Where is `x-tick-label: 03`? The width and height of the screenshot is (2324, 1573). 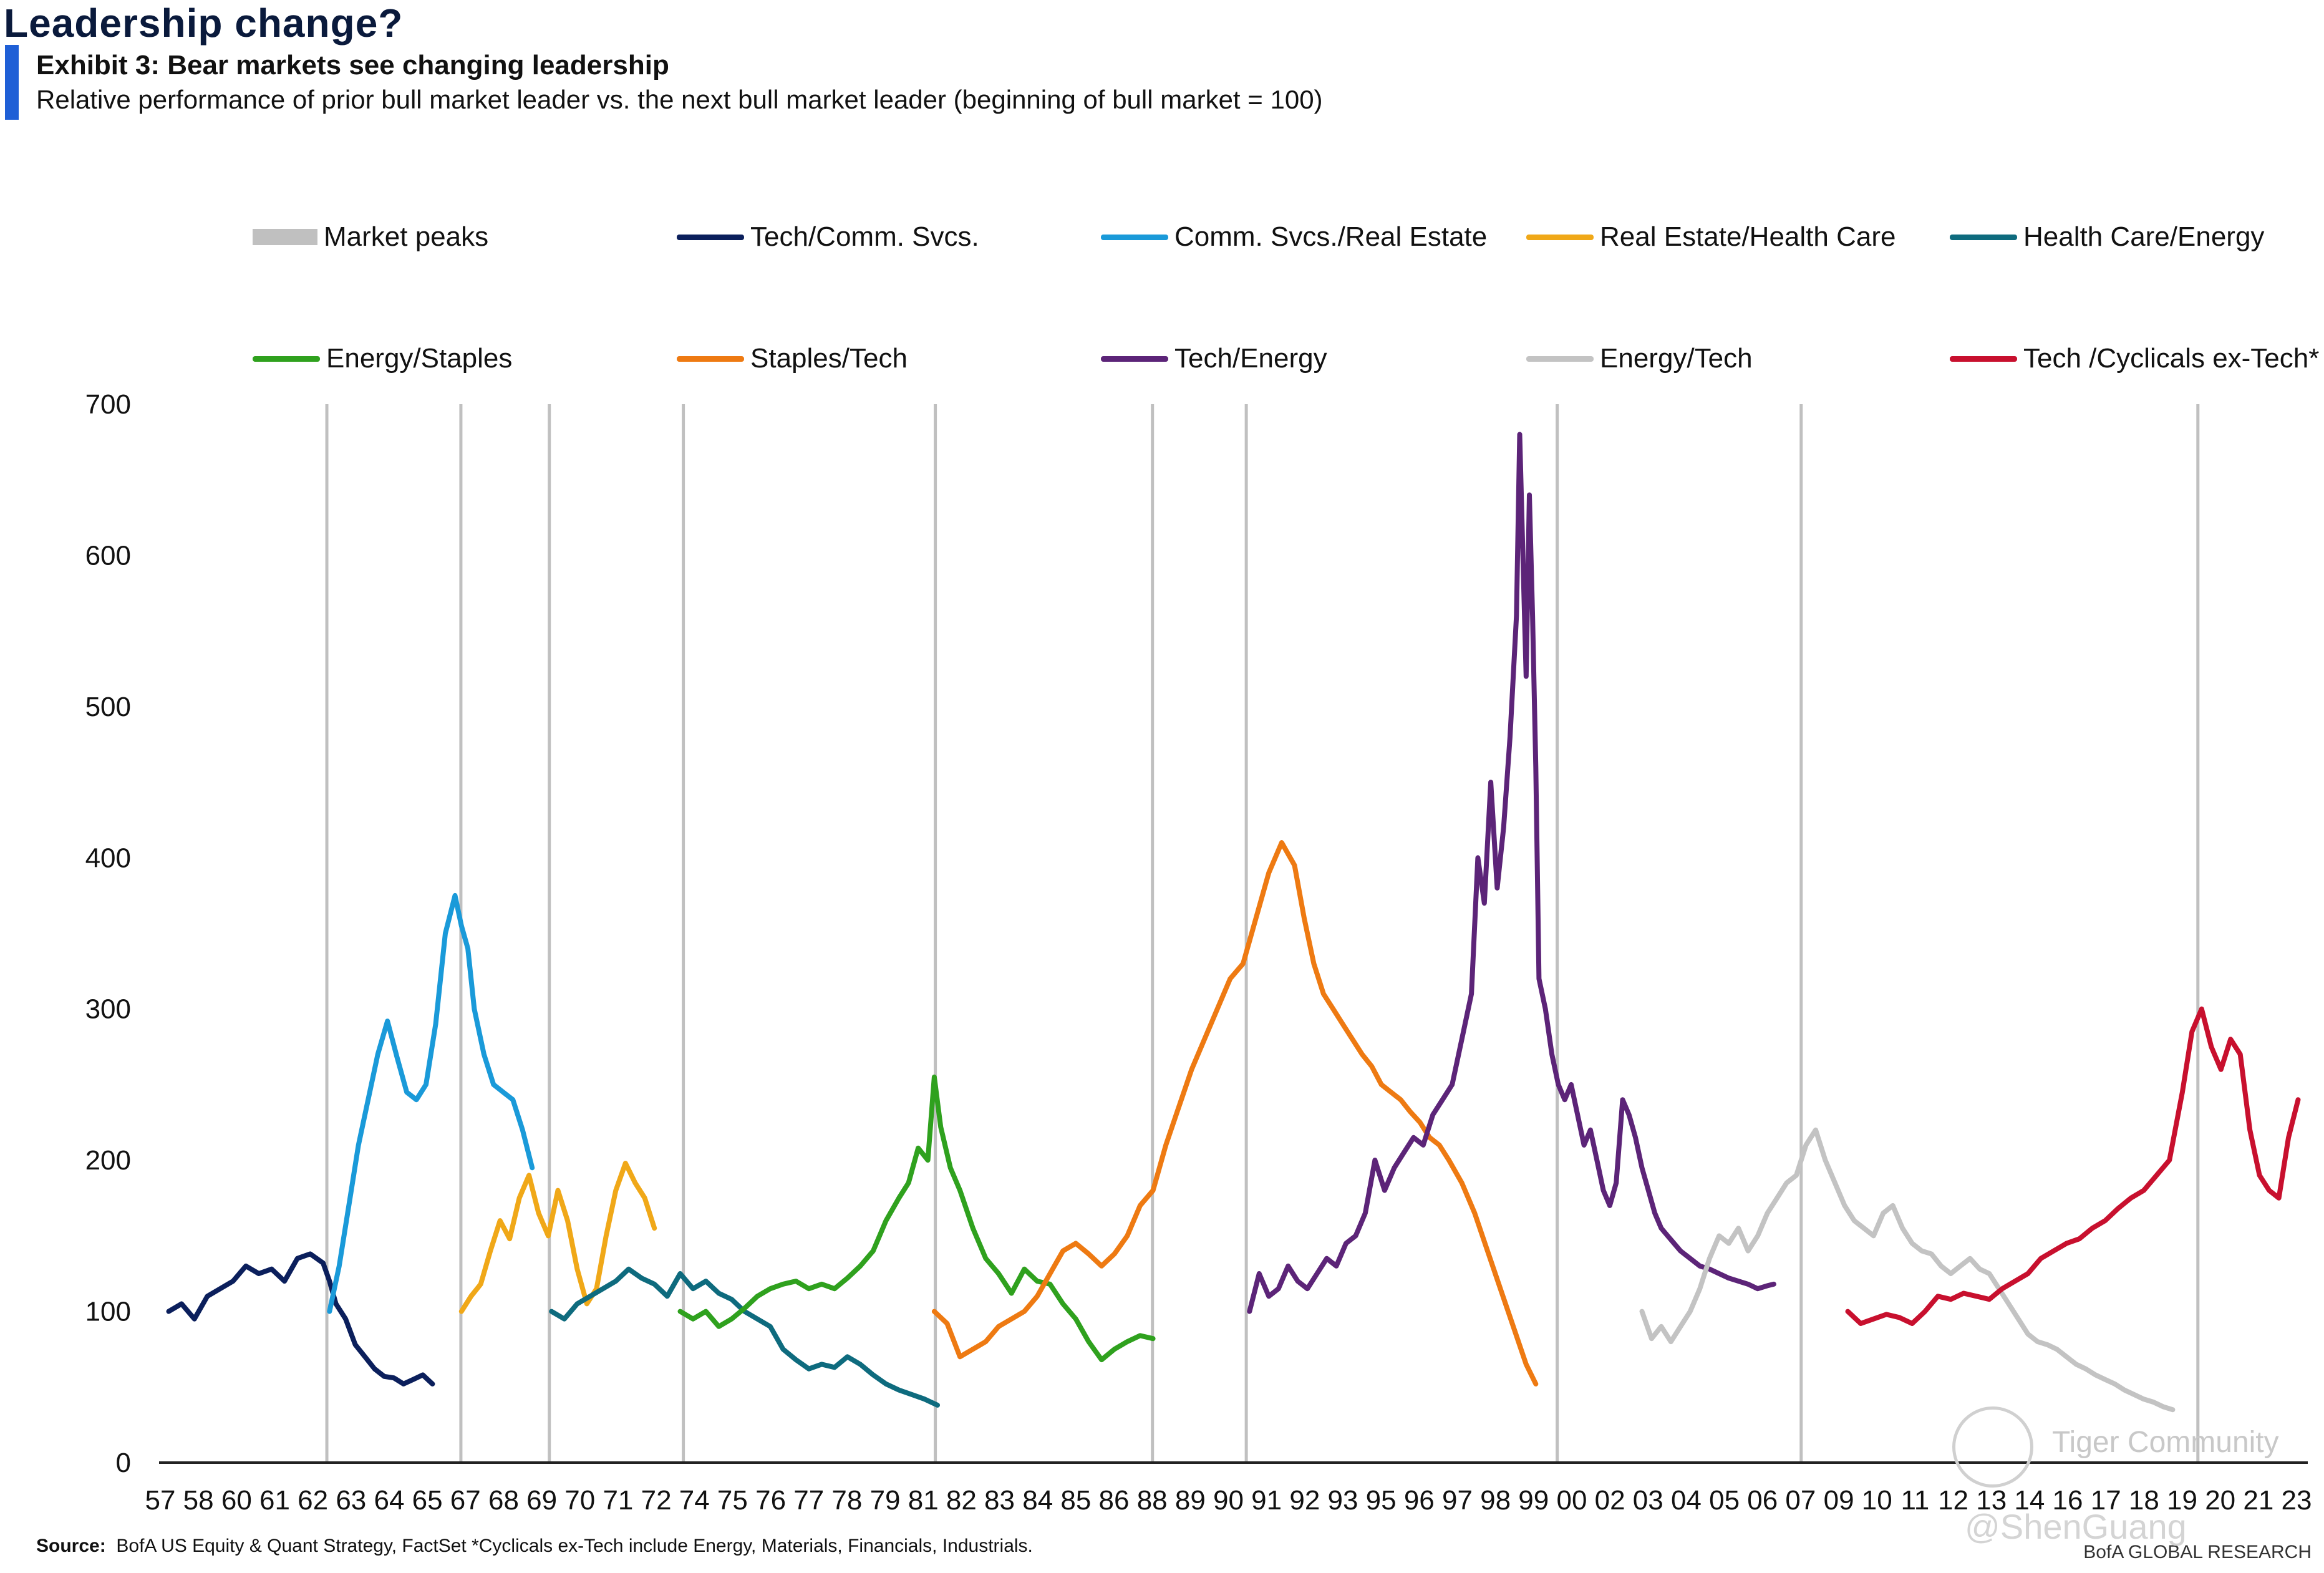 x-tick-label: 03 is located at coordinates (1648, 1500).